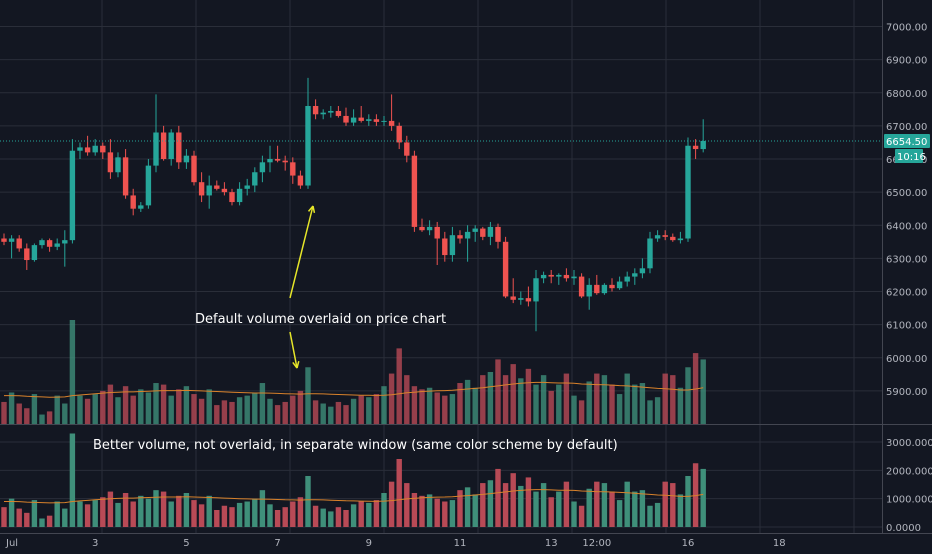 The image size is (932, 554). Describe the element at coordinates (301, 252) in the screenshot. I see `annotation-arrow-shaft` at that location.